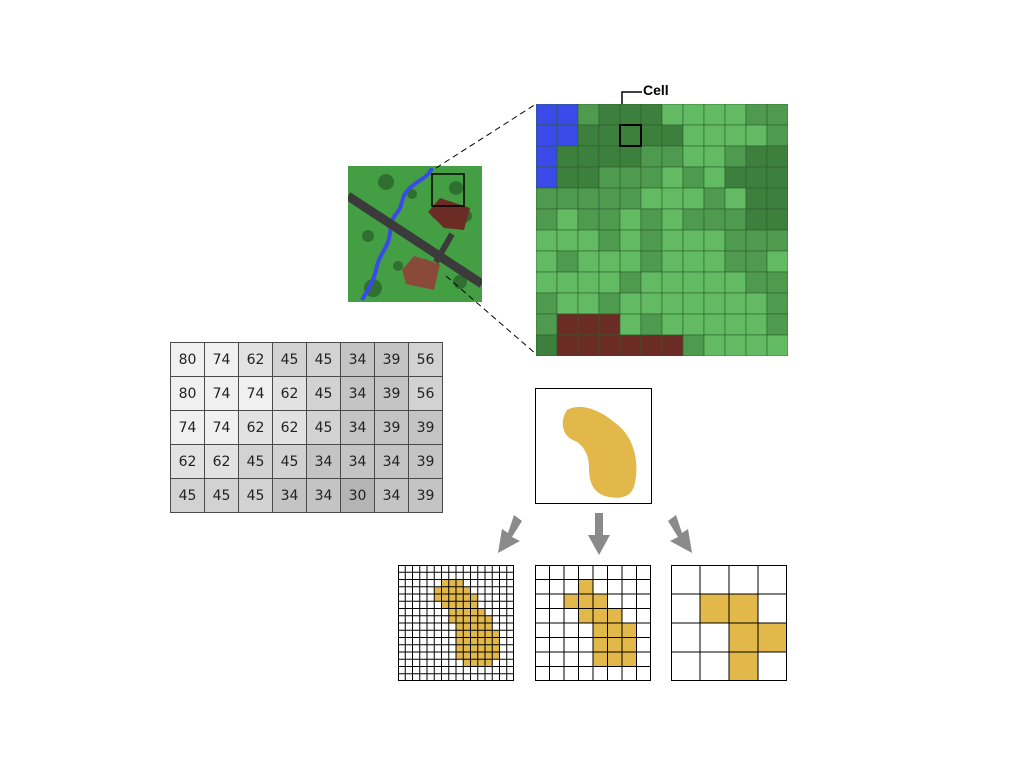  Describe the element at coordinates (221, 359) in the screenshot. I see `table-cell: 74` at that location.